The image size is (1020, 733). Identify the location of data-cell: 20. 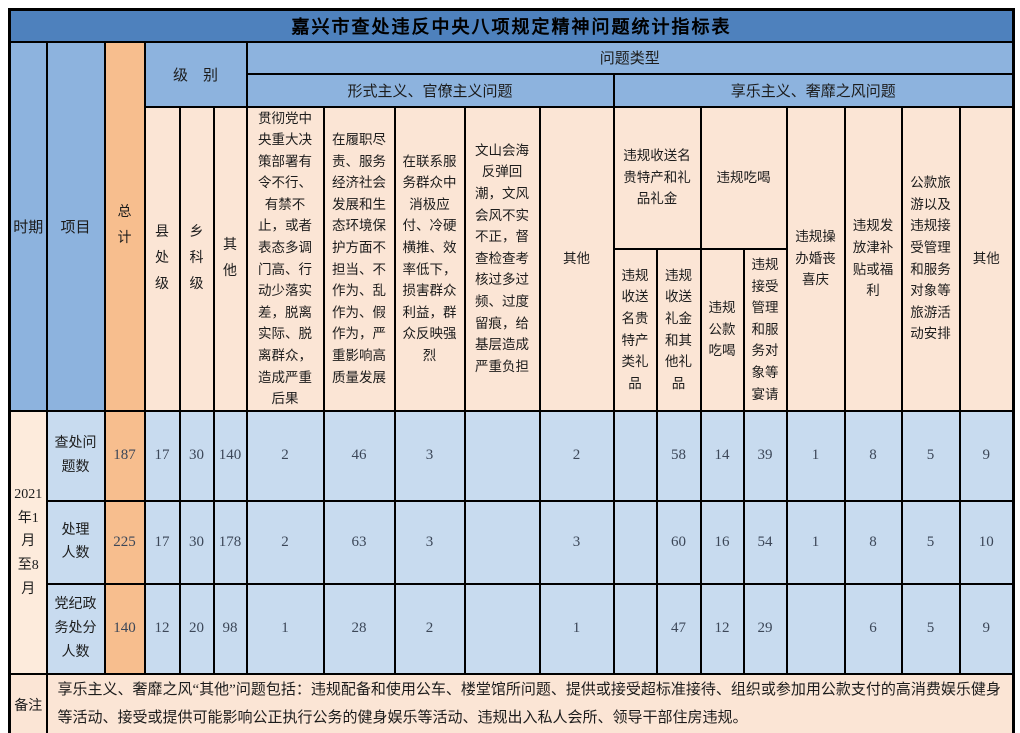
(196, 628).